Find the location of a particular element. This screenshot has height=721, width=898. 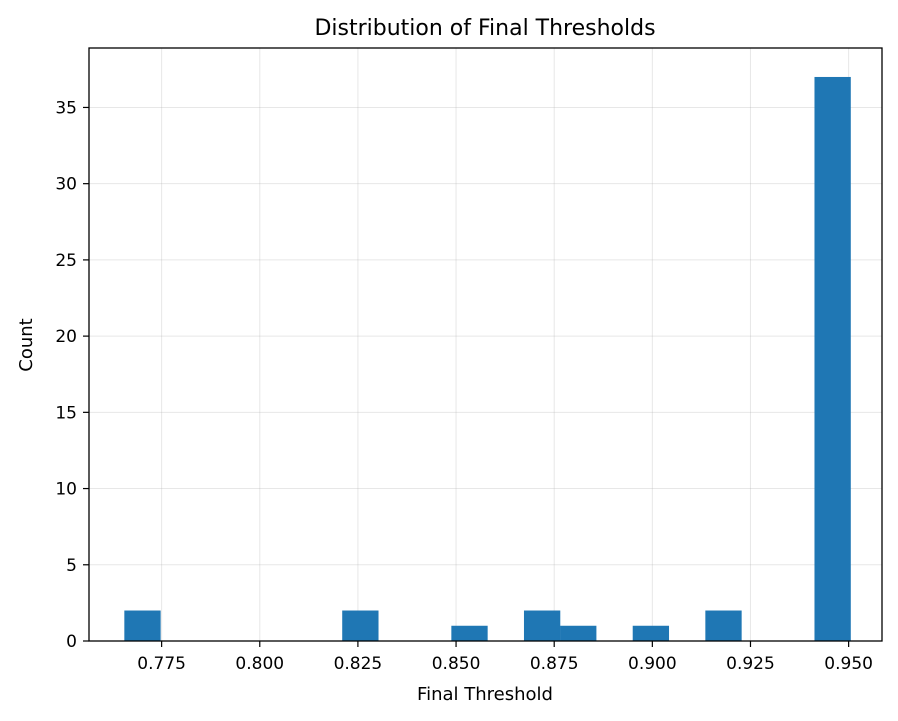

x-tick-label: 0.875 is located at coordinates (554, 664).